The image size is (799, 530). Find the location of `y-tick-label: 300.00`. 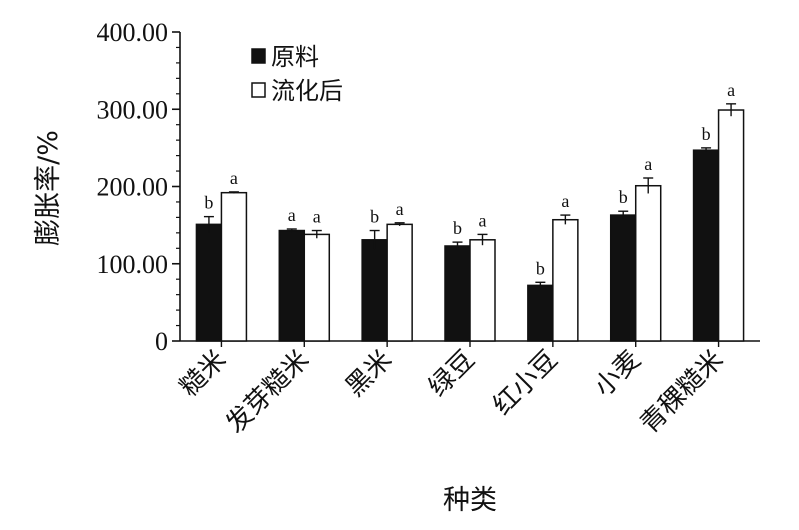

y-tick-label: 300.00 is located at coordinates (133, 109).